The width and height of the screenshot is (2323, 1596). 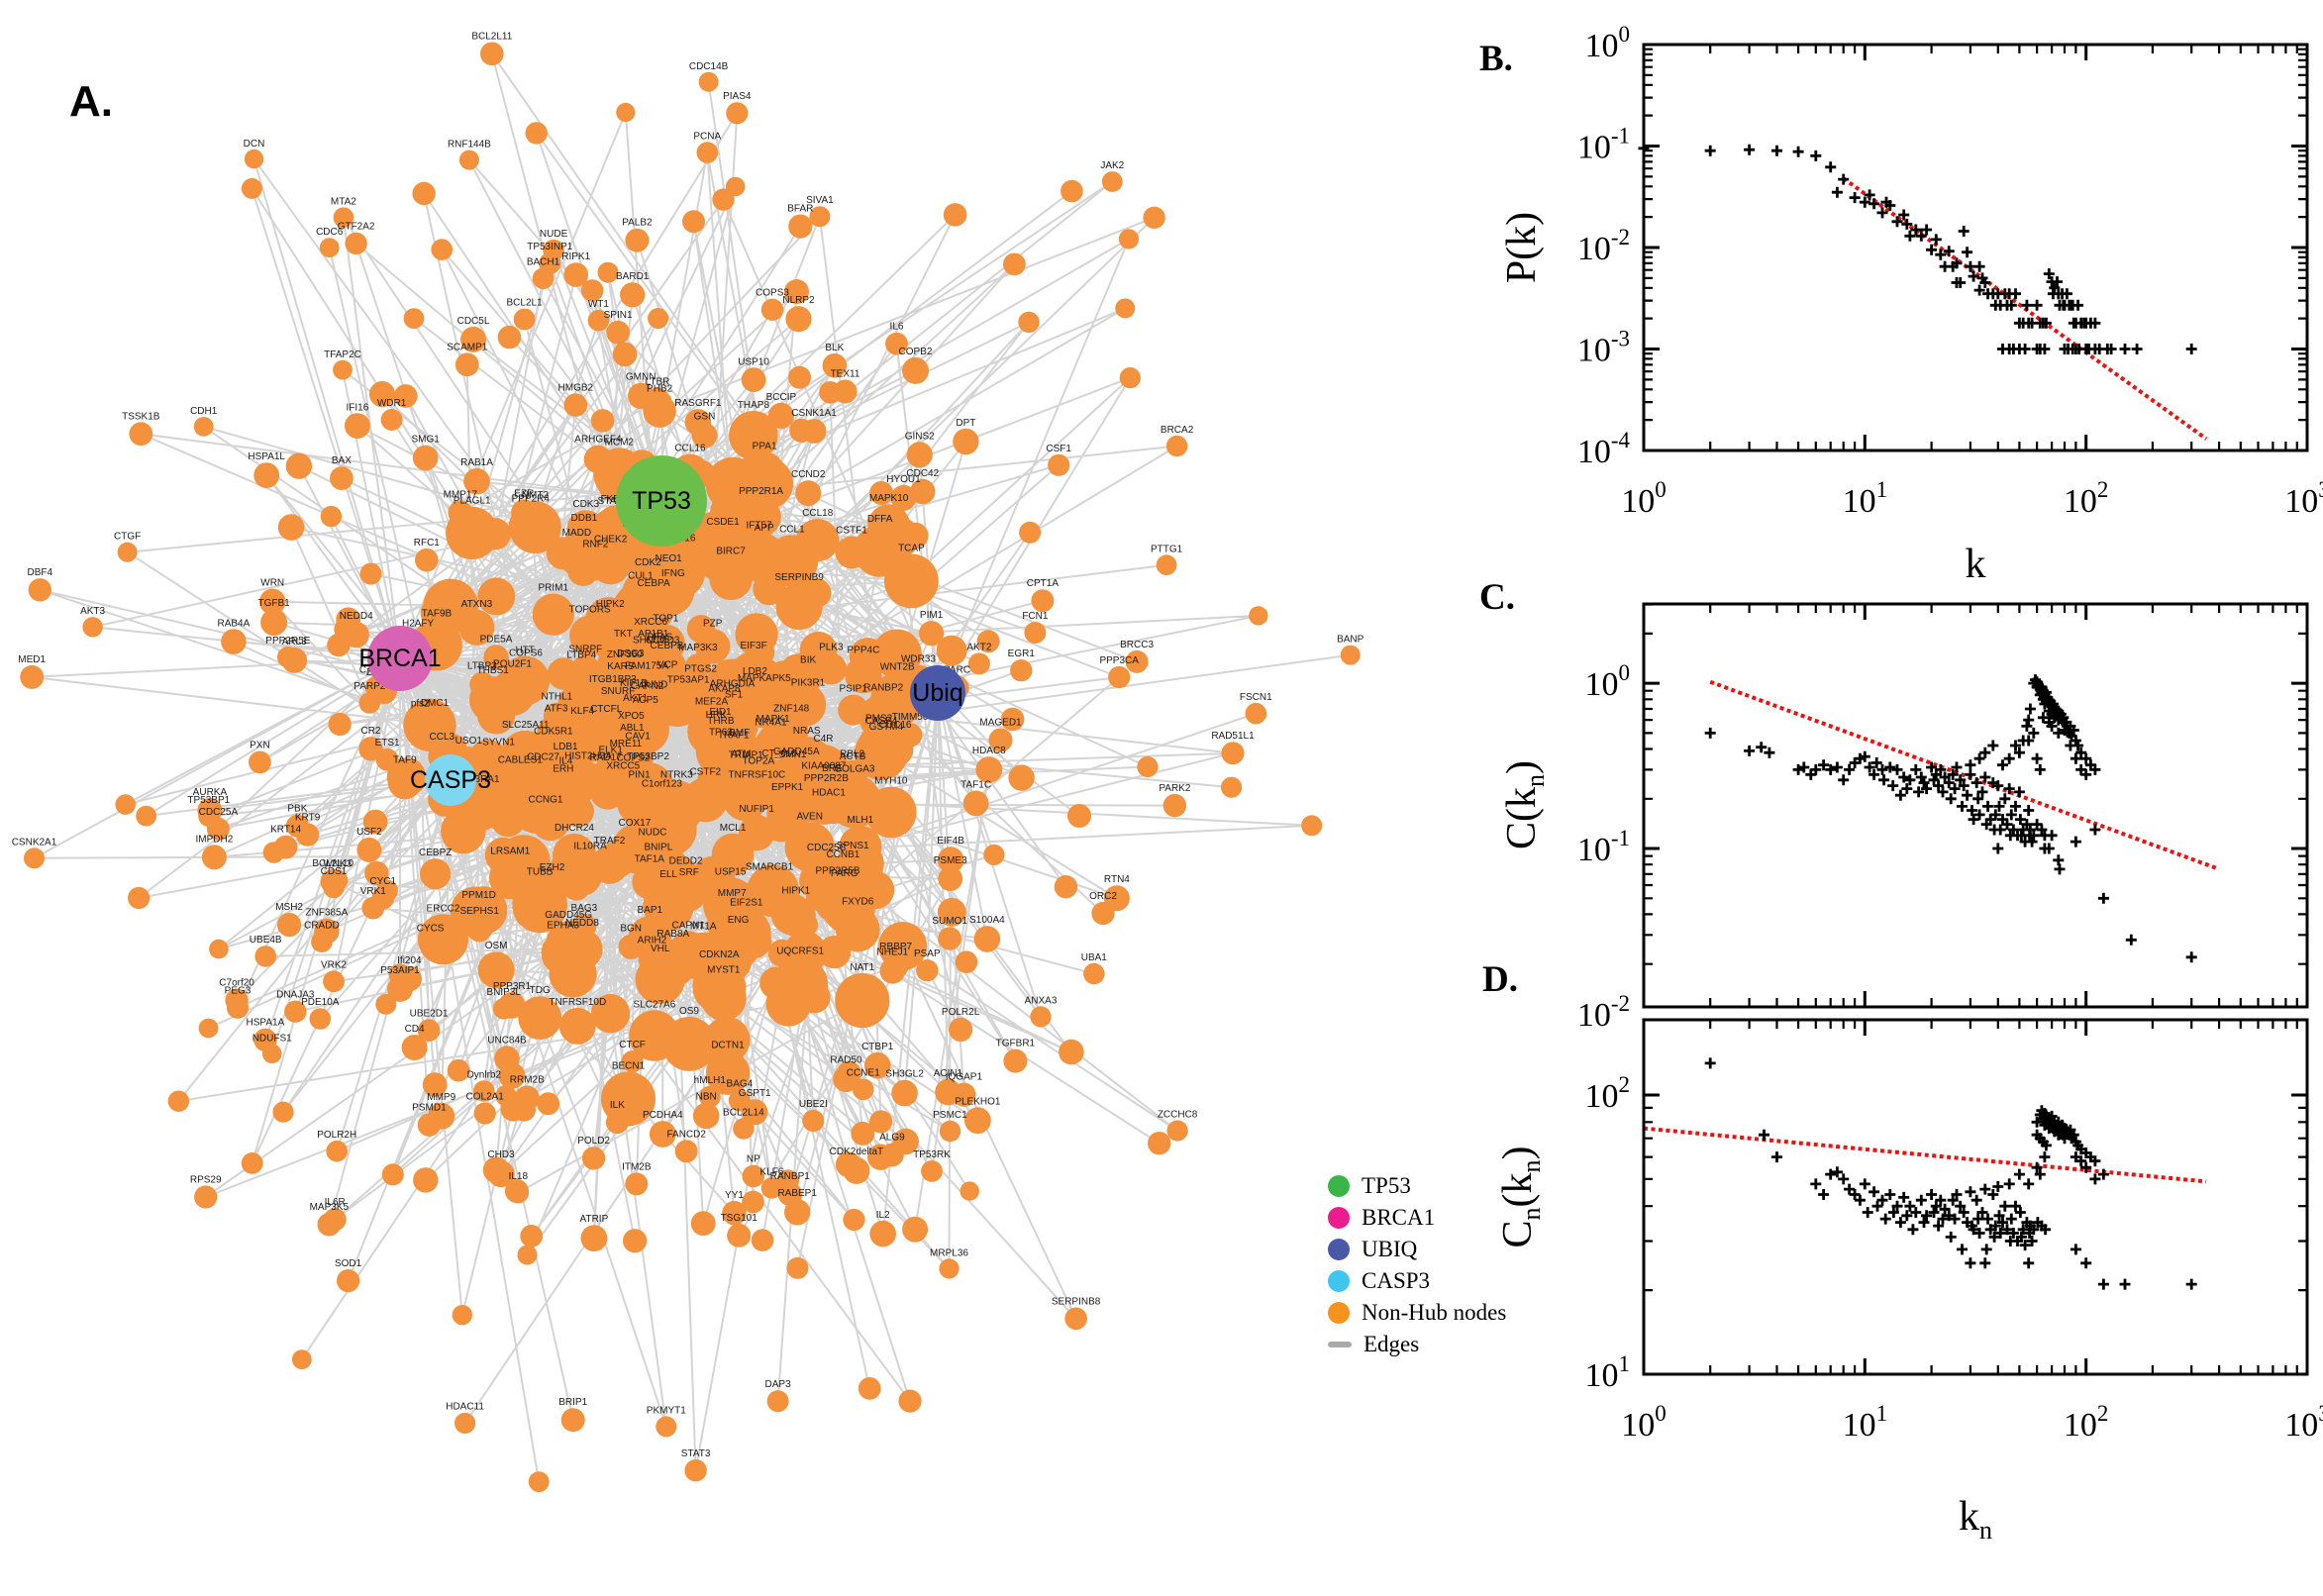 I want to click on gene-label: MLH1, so click(x=860, y=820).